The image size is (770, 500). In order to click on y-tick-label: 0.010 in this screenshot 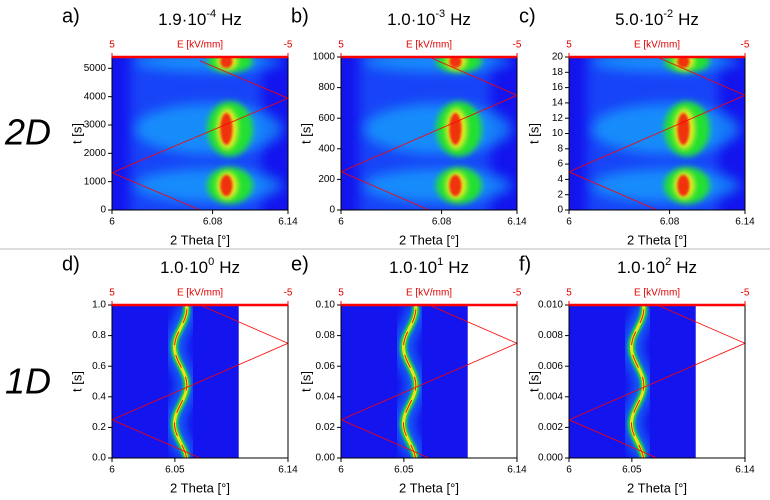, I will do `click(550, 305)`.